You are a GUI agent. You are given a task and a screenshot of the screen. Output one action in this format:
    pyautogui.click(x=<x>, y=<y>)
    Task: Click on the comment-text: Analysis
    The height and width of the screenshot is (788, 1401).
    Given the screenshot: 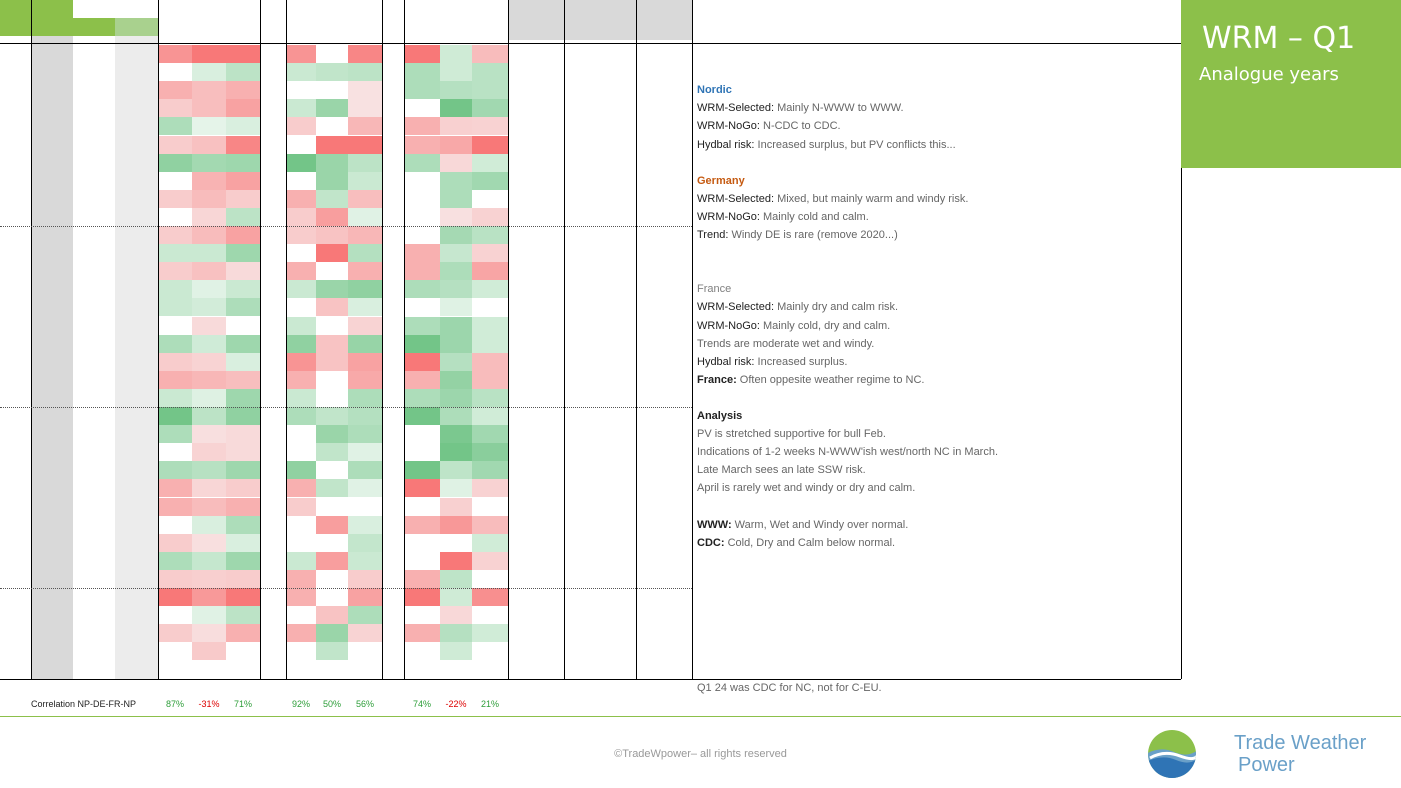 What is the action you would take?
    pyautogui.click(x=720, y=416)
    